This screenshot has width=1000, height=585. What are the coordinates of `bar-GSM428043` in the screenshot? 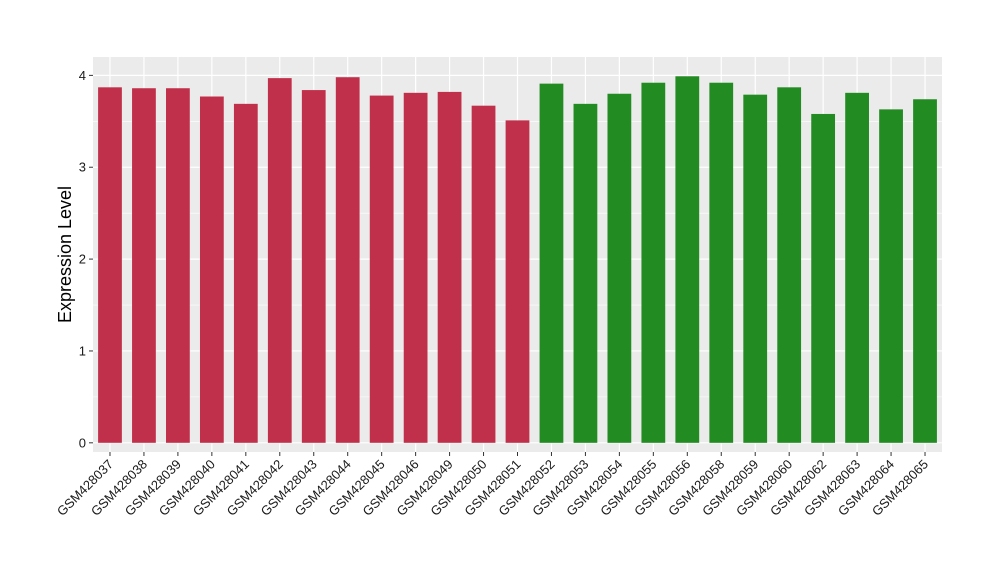 It's located at (313, 266).